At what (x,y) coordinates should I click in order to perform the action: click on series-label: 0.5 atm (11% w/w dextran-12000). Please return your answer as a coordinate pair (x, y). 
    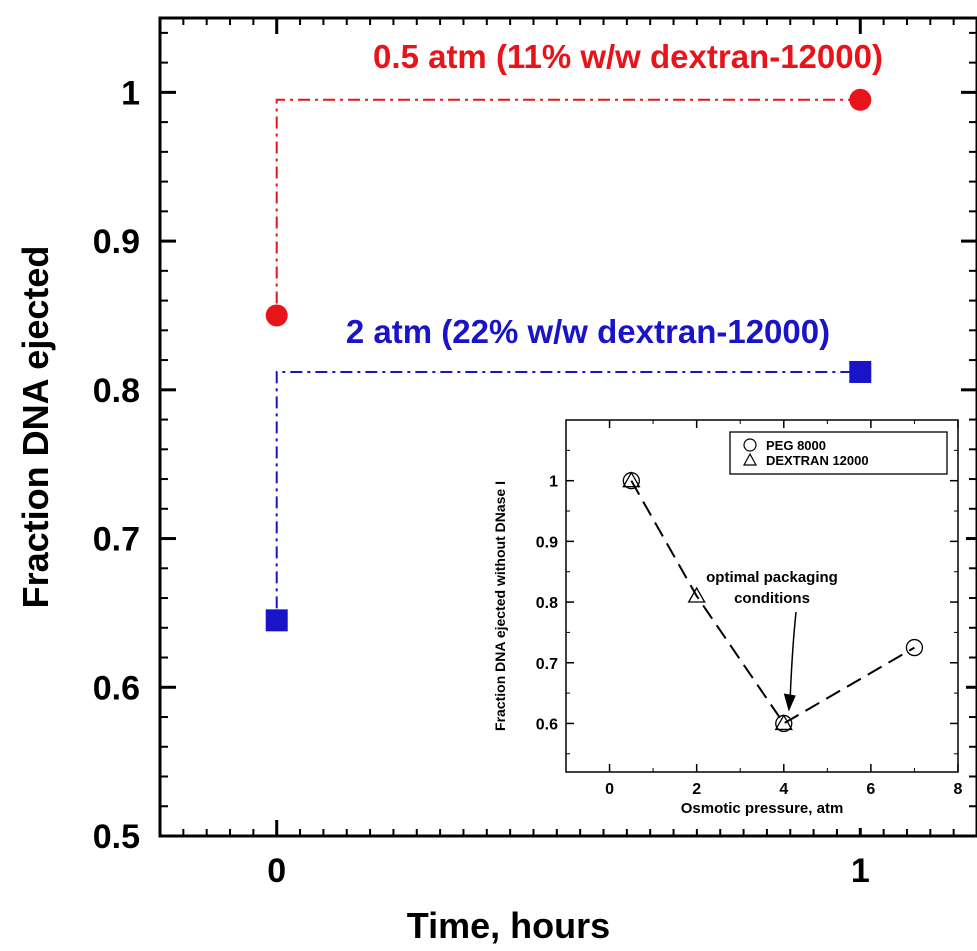
    Looking at the image, I should click on (628, 56).